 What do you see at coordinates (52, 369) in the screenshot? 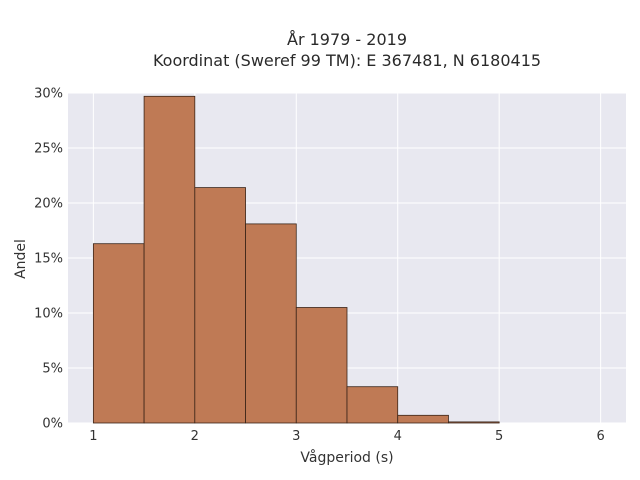
I see `y-tick-label: 5%` at bounding box center [52, 369].